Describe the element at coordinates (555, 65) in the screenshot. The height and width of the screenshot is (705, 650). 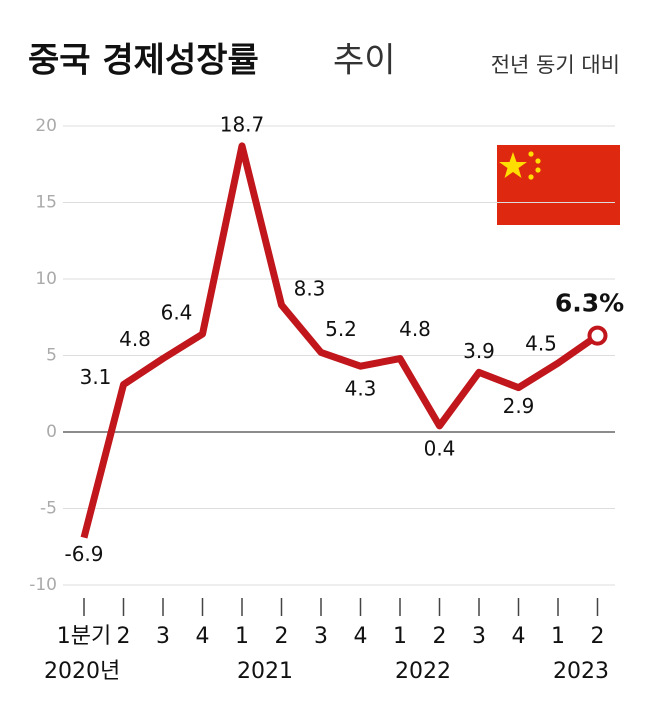
I see `chart-subtitle: 전년 동기 대비` at that location.